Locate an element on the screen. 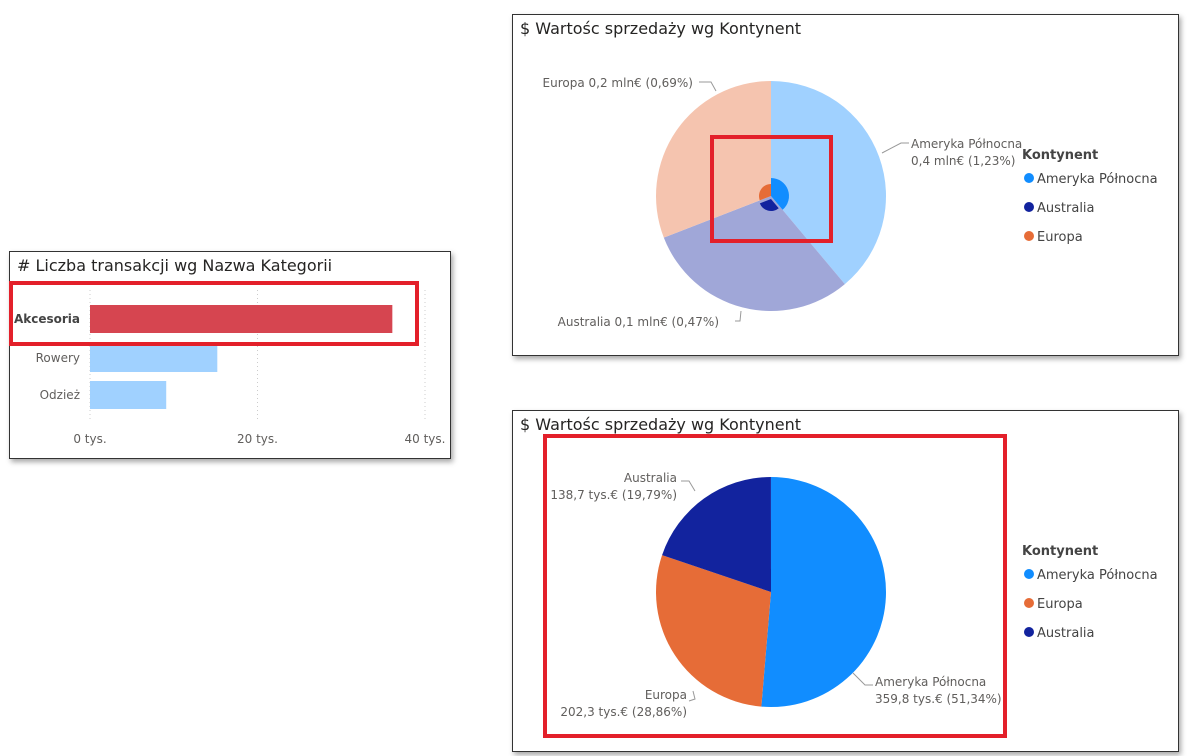  x-tick-label: 20 tys. is located at coordinates (257, 439).